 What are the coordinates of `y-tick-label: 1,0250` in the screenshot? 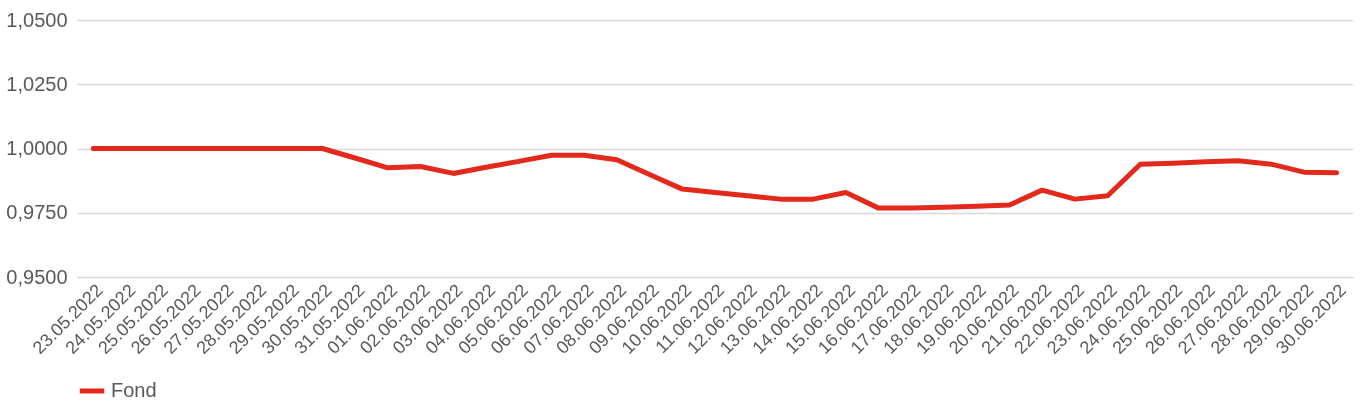 It's located at (37, 83).